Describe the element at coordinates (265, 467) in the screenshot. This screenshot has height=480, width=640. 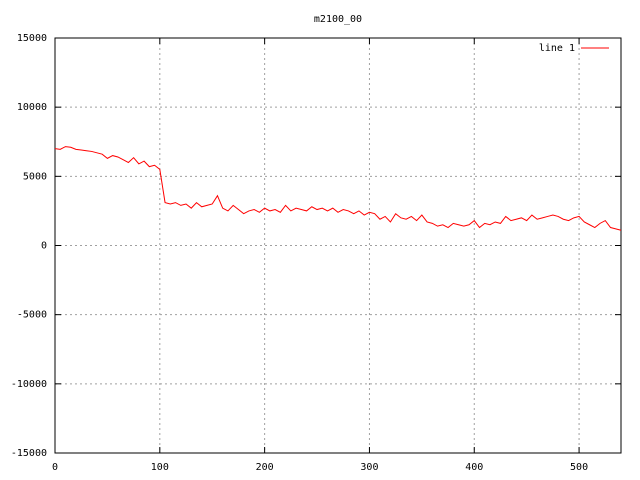
I see `x-tick-label: 200` at that location.